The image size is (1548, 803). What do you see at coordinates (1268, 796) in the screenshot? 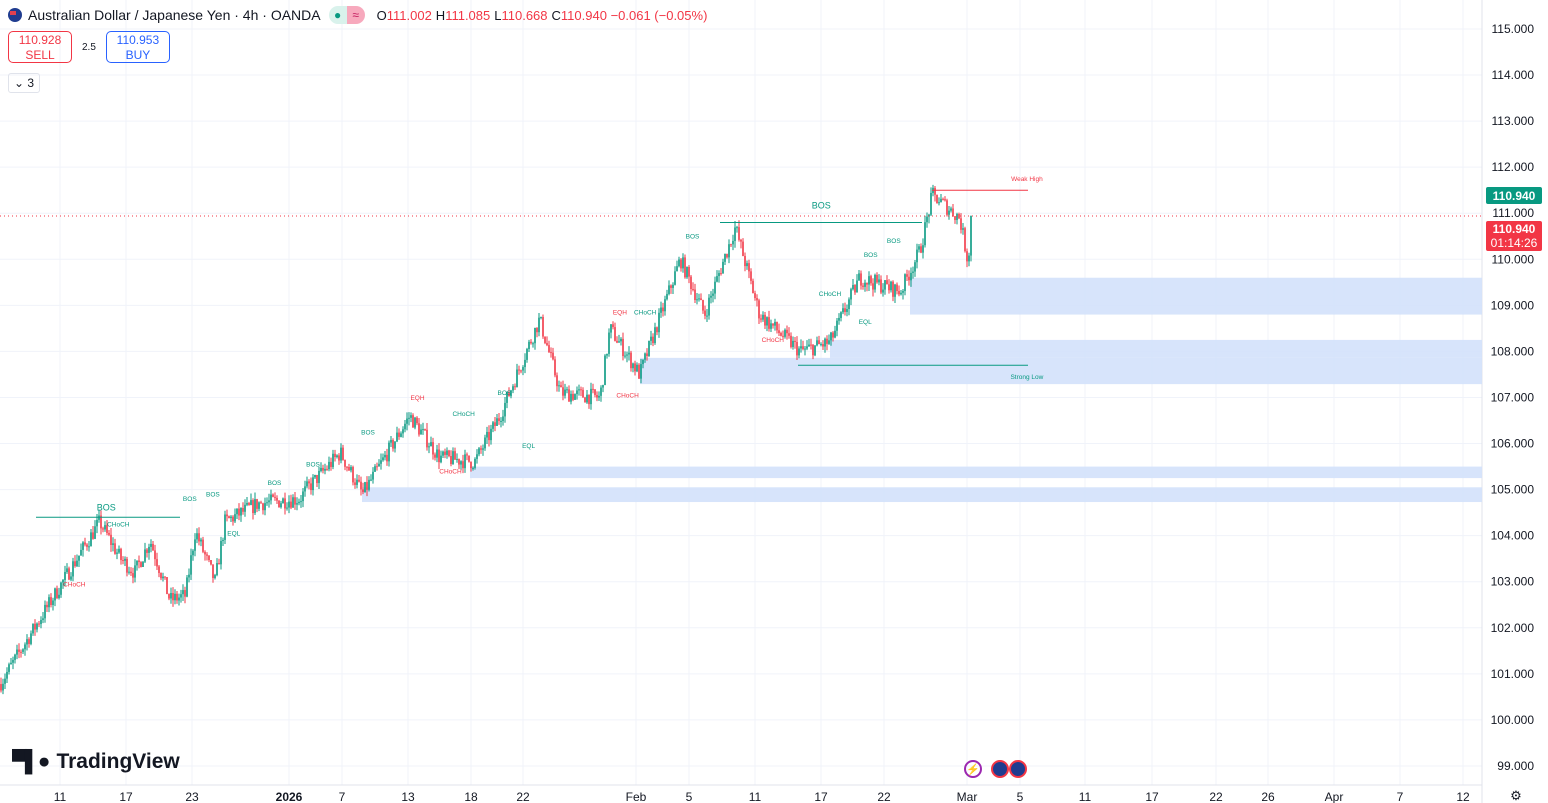
I see `time-tick-label: 26` at bounding box center [1268, 796].